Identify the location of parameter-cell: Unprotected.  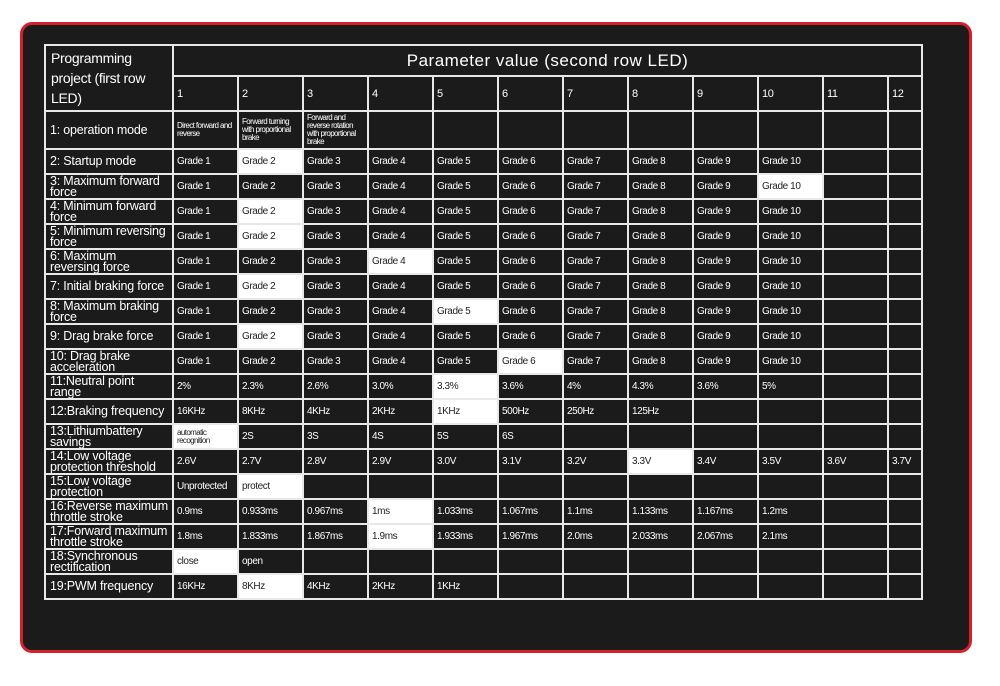
(205, 486).